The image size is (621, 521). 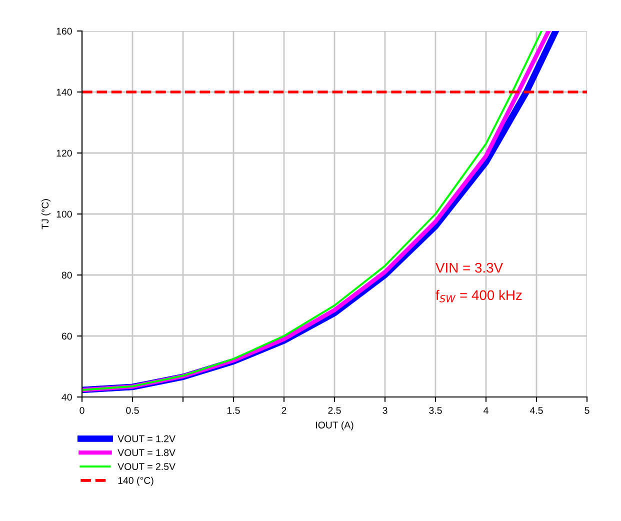 I want to click on x-tick-label: 1.5, so click(x=233, y=410).